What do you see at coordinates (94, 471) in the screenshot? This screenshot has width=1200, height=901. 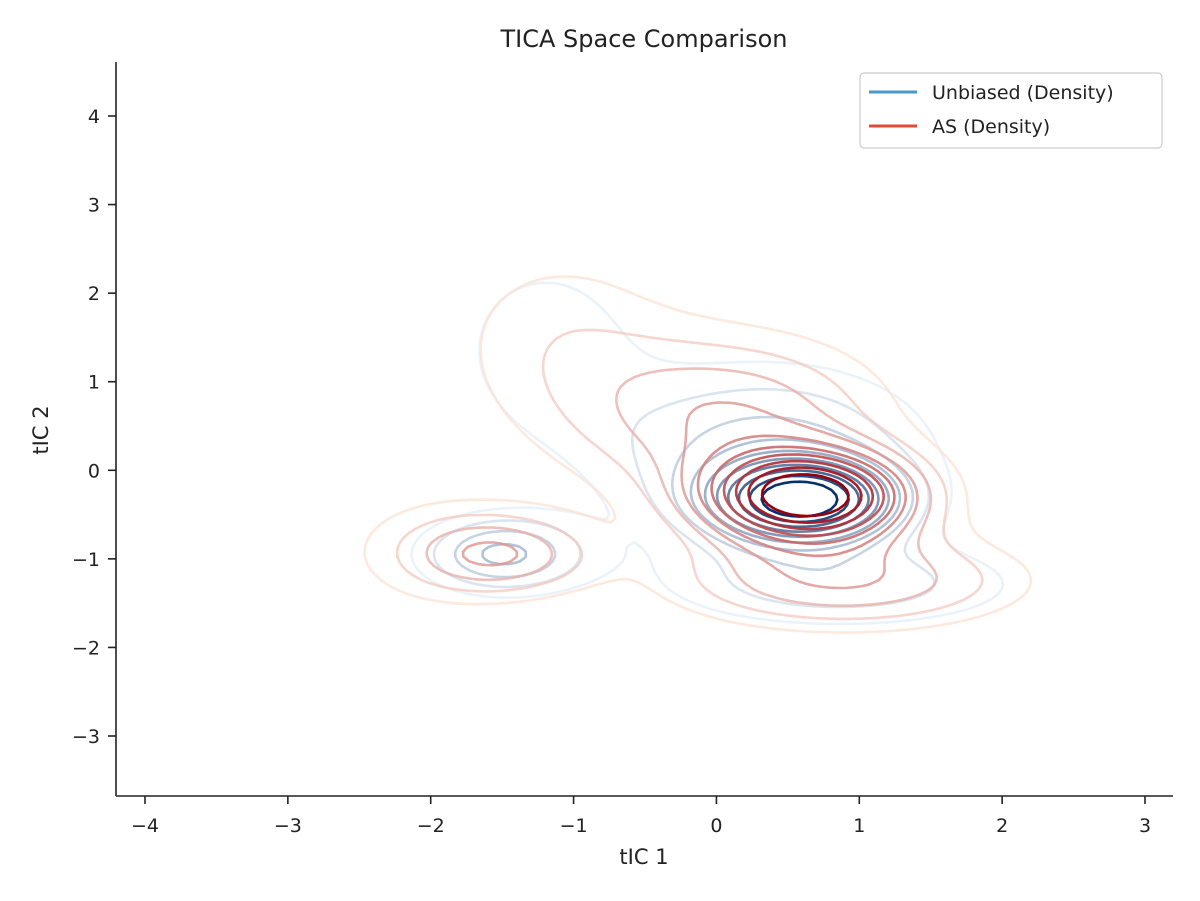 I see `y-tick-label: 0` at bounding box center [94, 471].